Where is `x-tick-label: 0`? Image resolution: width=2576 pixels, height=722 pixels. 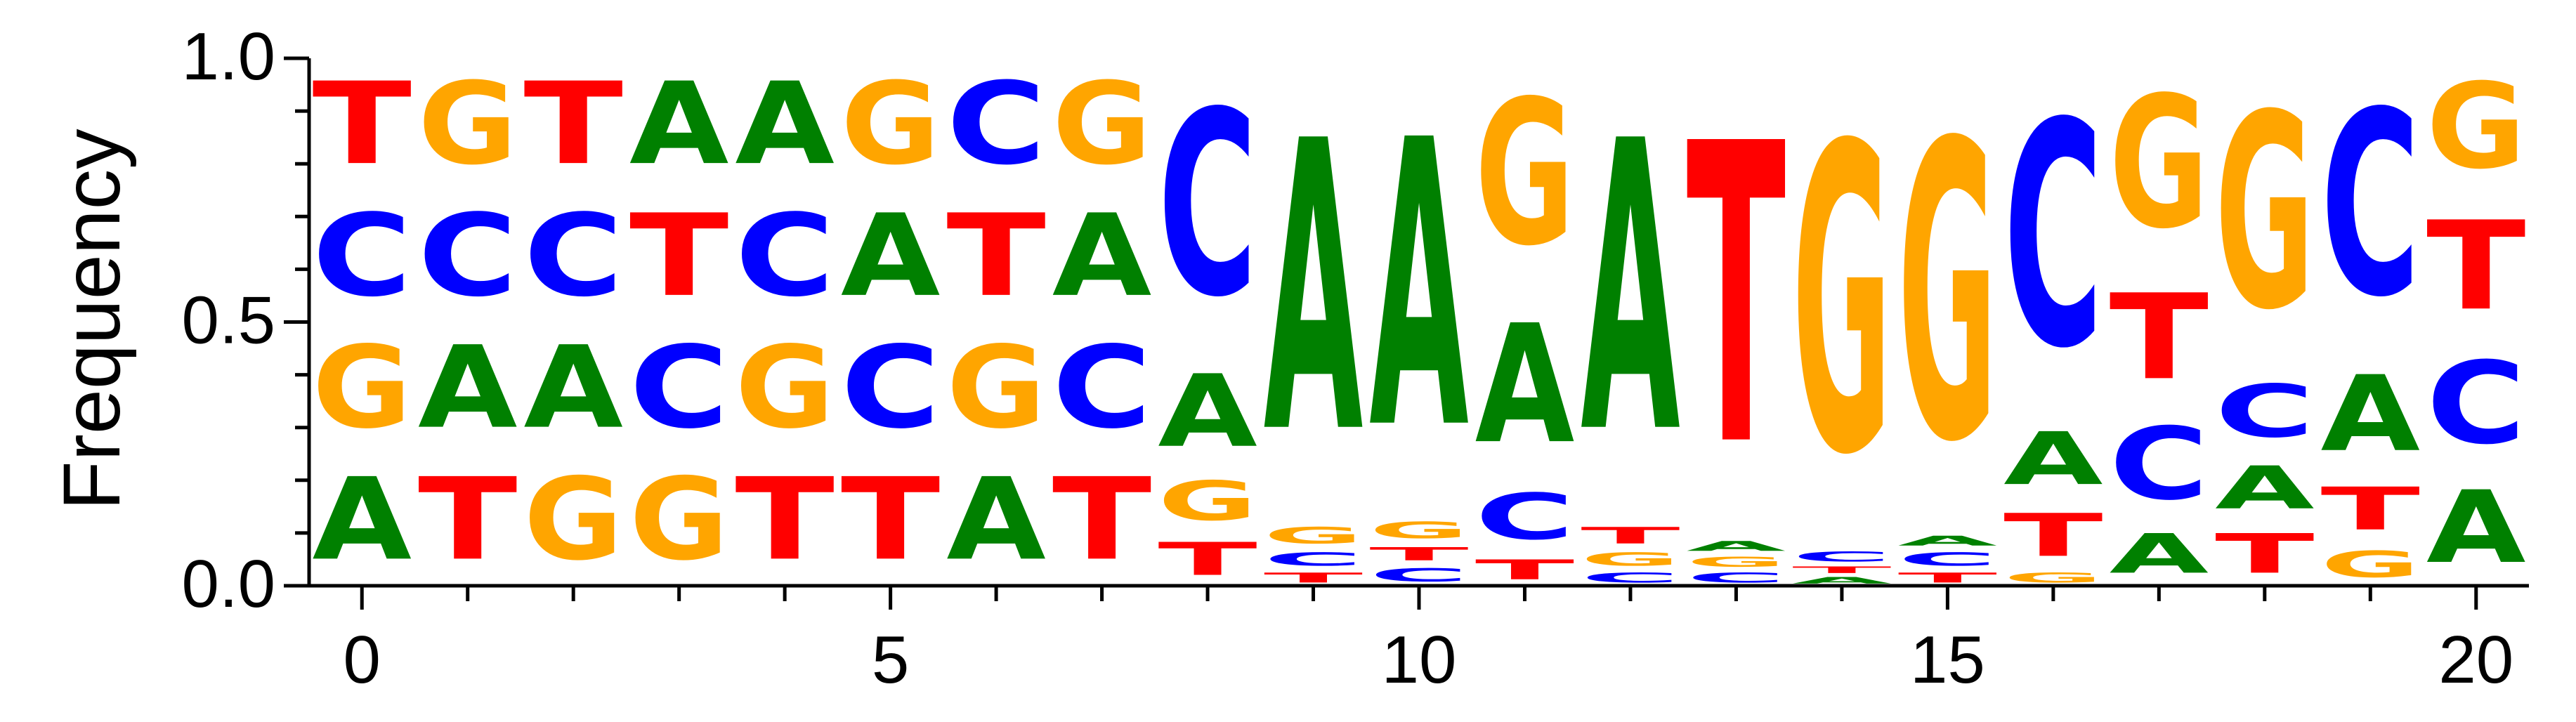 x-tick-label: 0 is located at coordinates (362, 659).